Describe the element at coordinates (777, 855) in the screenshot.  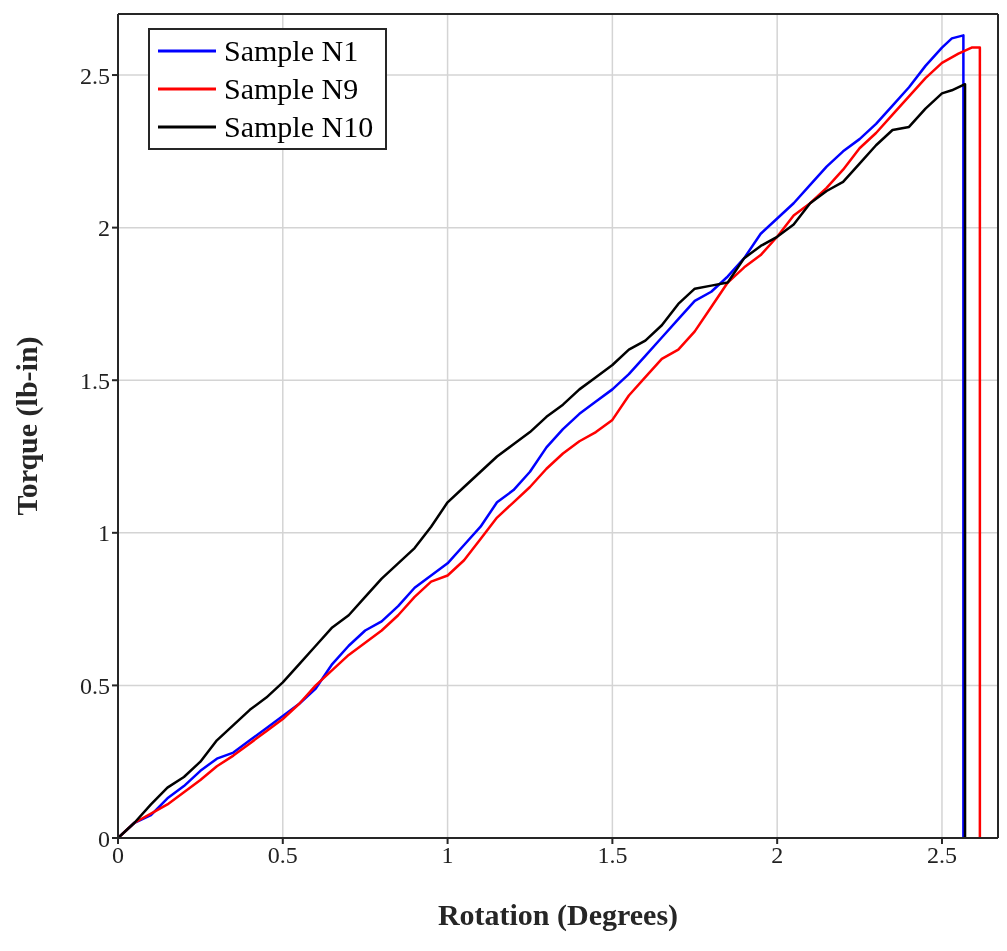
I see `x-tick-label: 2` at that location.